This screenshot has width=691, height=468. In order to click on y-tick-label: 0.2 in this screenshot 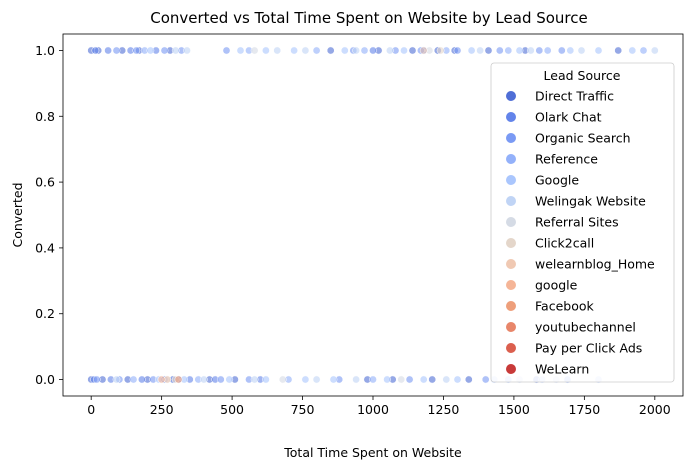, I will do `click(45, 313)`.